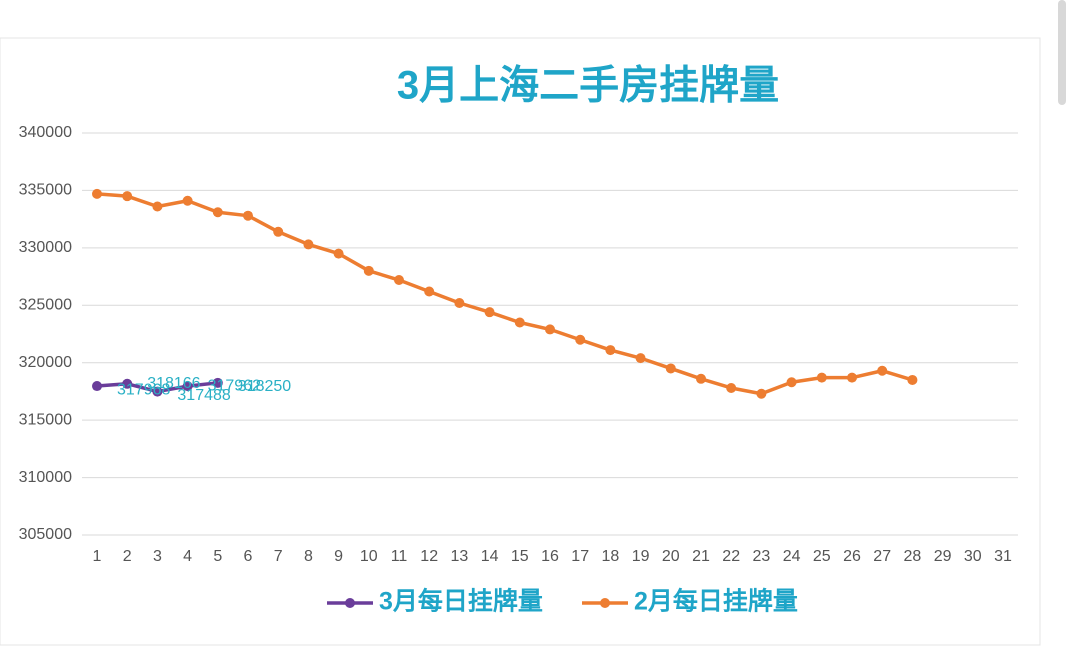 The image size is (1080, 664). Describe the element at coordinates (45, 534) in the screenshot. I see `y-tick-label: 305000` at that location.